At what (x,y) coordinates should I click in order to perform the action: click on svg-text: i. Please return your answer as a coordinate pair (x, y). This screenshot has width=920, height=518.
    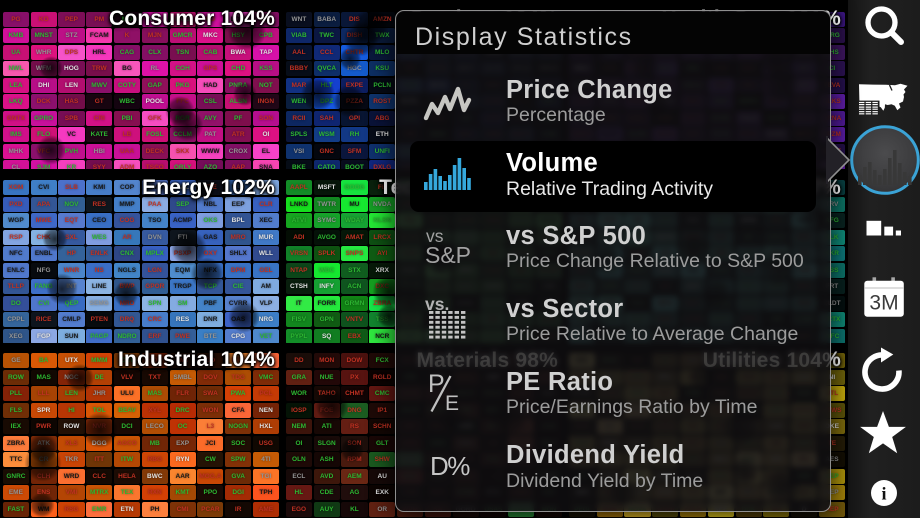
    Looking at the image, I should click on (883, 494).